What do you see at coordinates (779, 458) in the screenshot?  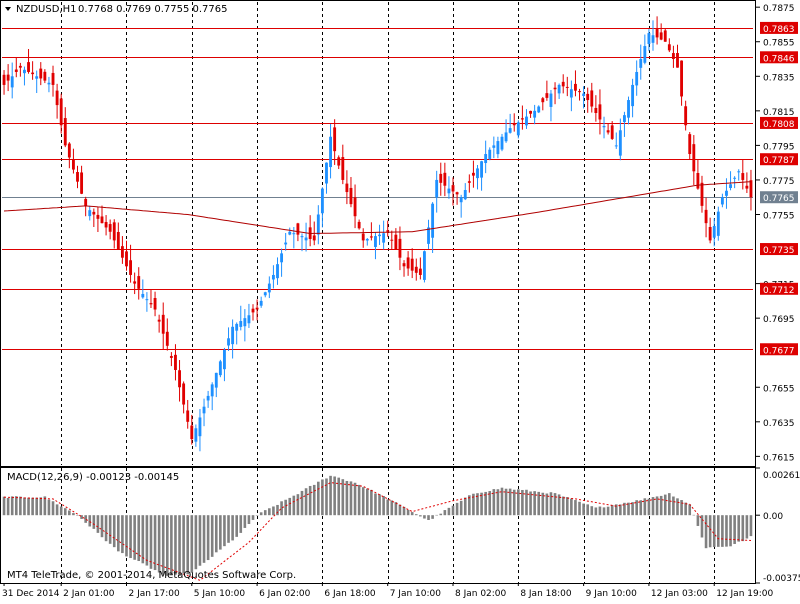 I see `price-tick-label: 0.7615` at bounding box center [779, 458].